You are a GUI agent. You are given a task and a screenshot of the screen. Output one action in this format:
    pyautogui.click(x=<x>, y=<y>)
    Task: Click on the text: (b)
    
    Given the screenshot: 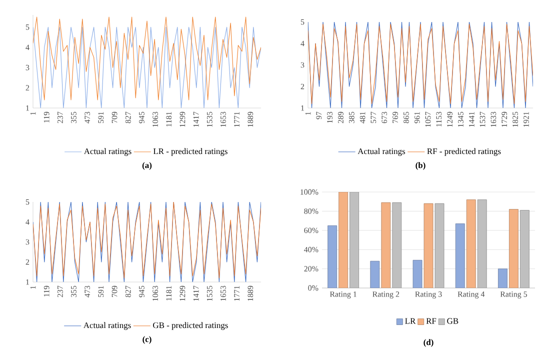 What is the action you would take?
    pyautogui.click(x=421, y=166)
    